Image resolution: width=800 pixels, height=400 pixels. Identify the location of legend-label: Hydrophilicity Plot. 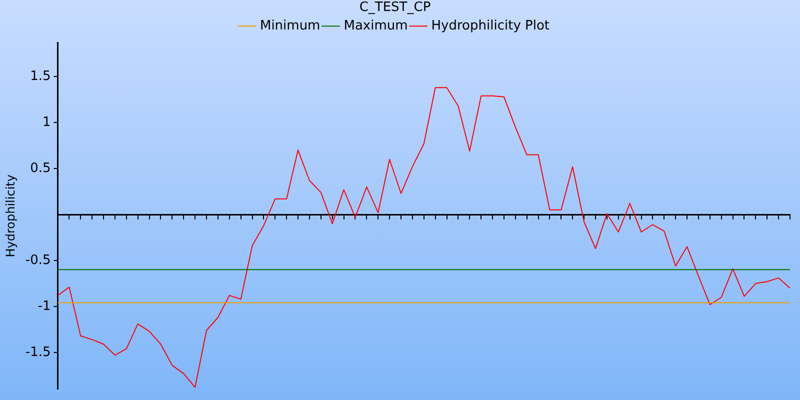
(490, 26).